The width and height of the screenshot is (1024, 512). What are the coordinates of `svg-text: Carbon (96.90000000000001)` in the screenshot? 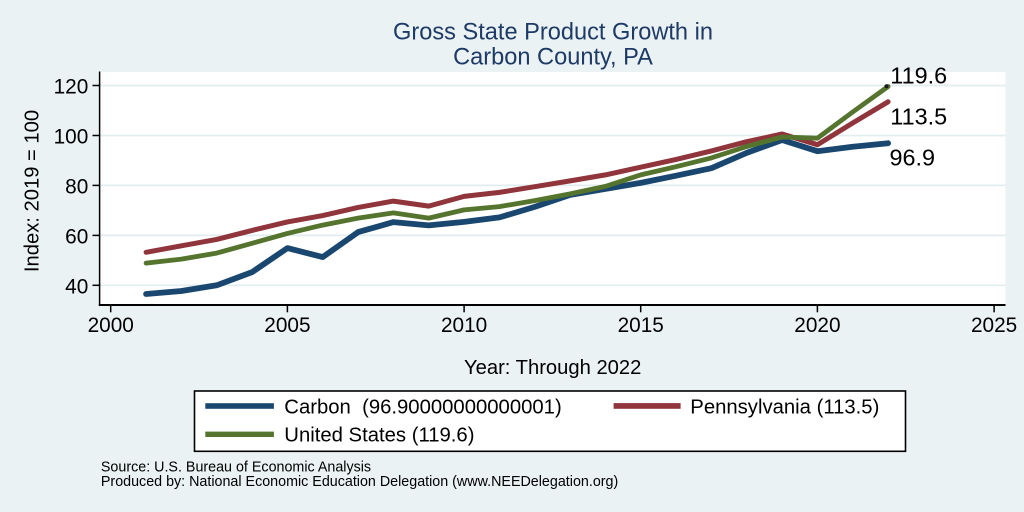 It's located at (422, 407).